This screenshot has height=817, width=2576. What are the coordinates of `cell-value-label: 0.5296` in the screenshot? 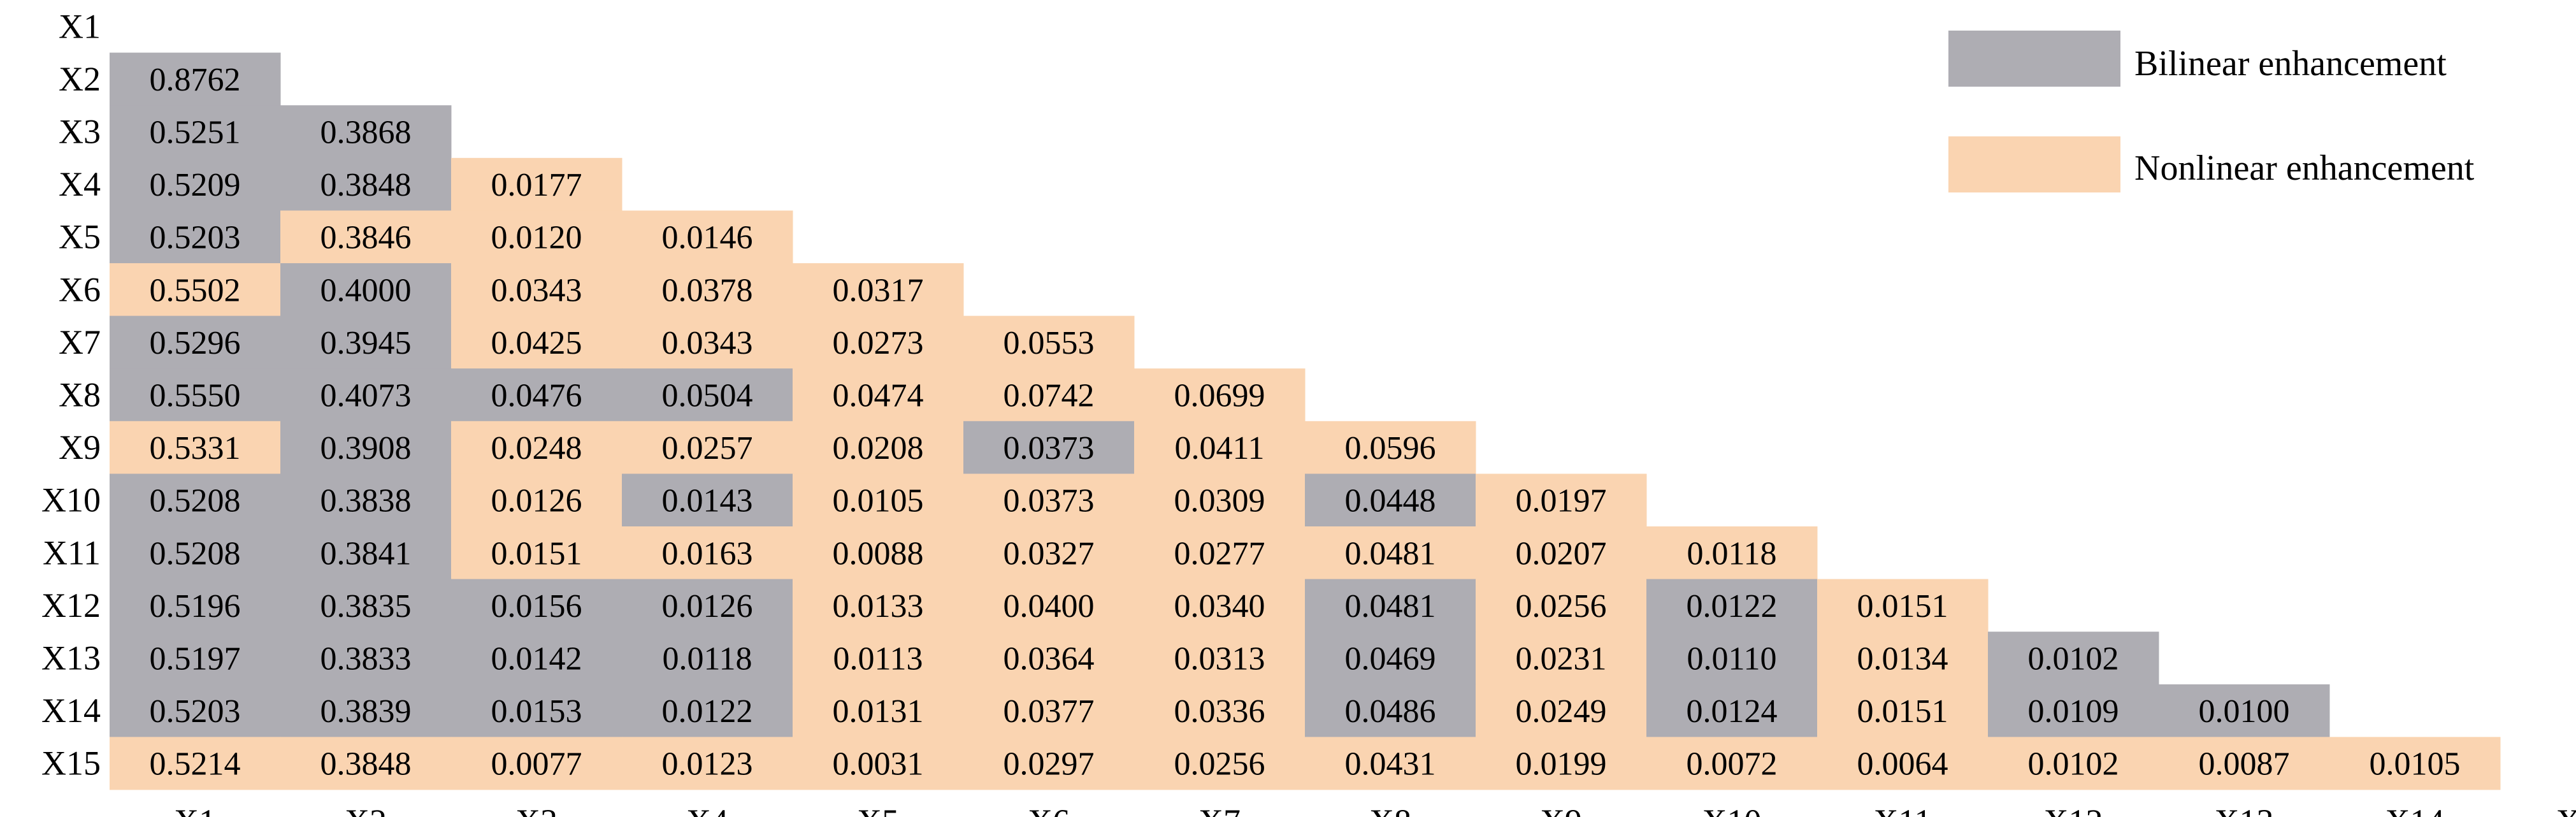 It's located at (195, 343).